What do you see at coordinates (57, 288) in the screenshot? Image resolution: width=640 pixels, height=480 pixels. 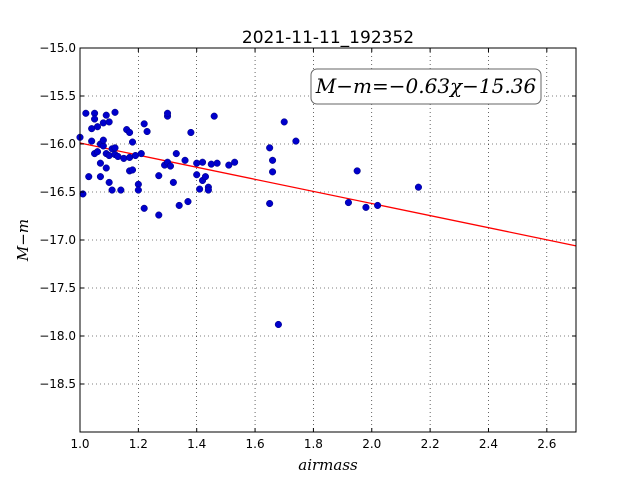 I see `y-tick-label: −17.5` at bounding box center [57, 288].